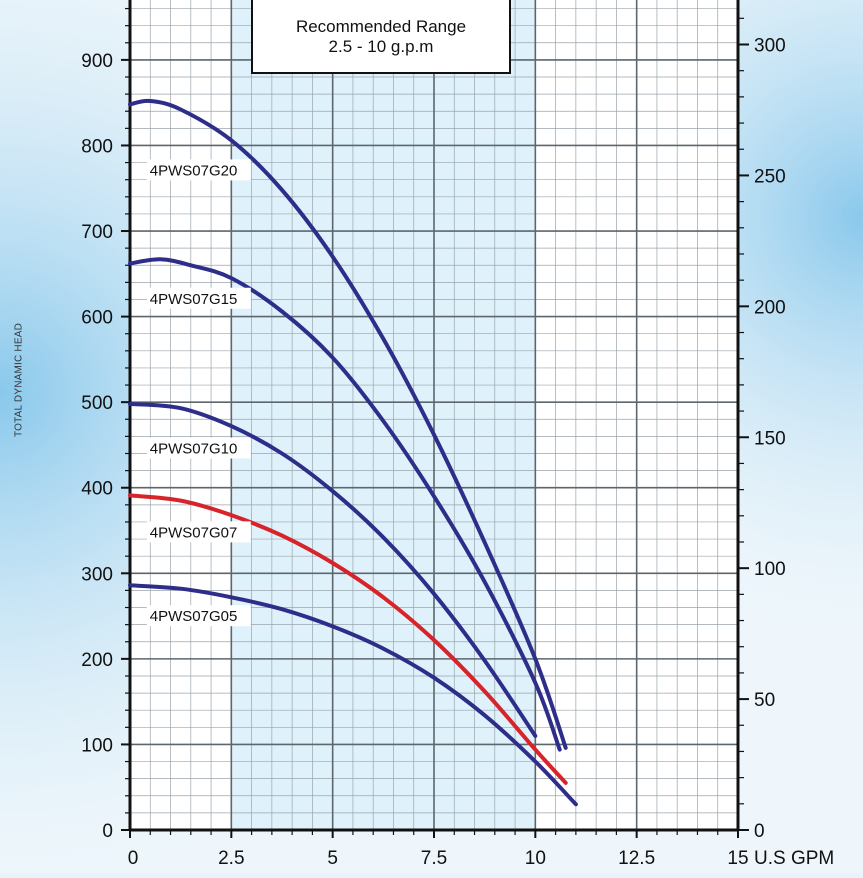  What do you see at coordinates (194, 532) in the screenshot?
I see `series-label-4pws07g07: 4PWS07G07` at bounding box center [194, 532].